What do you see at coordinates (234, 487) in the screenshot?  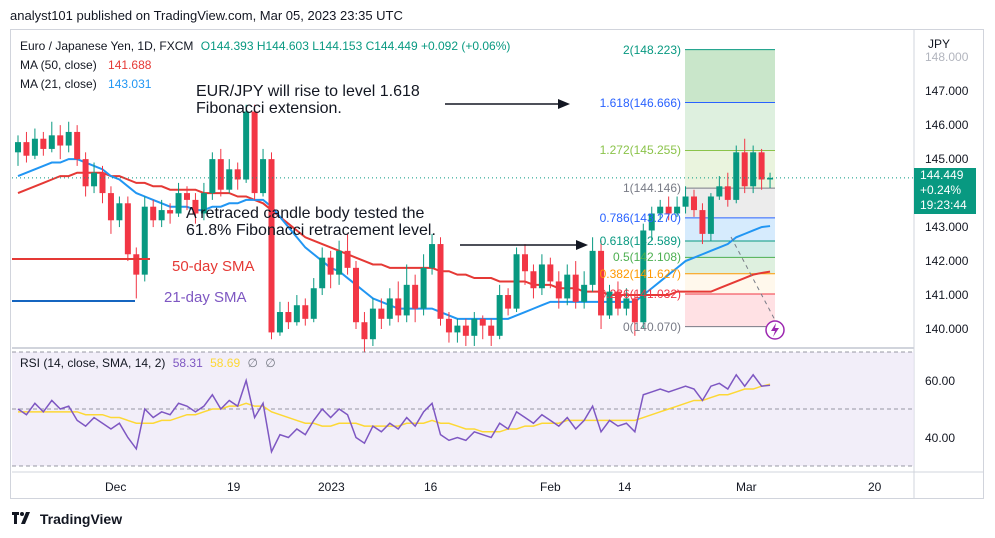 I see `time-tick: 19` at bounding box center [234, 487].